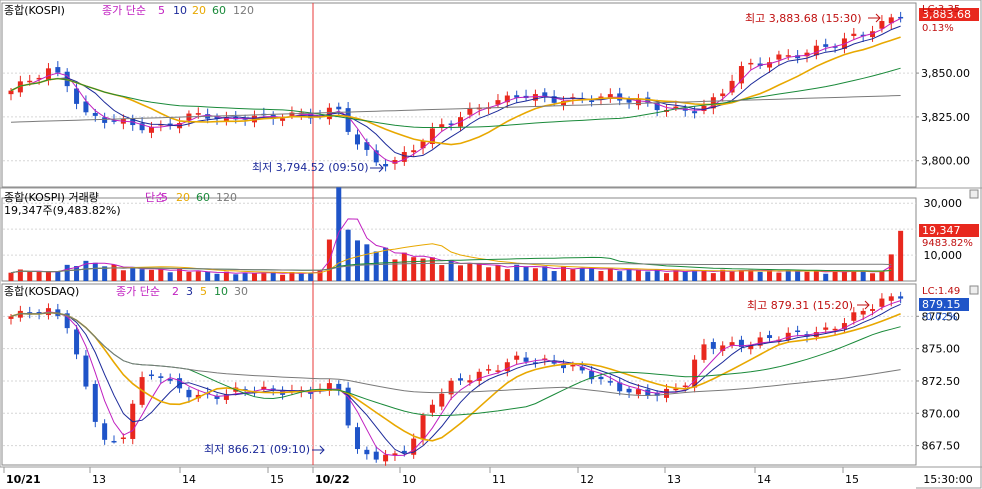 This screenshot has width=982, height=489. Describe the element at coordinates (800, 305) in the screenshot. I see `kosdaq-high-label: 최고 879.31 (15:20)` at that location.